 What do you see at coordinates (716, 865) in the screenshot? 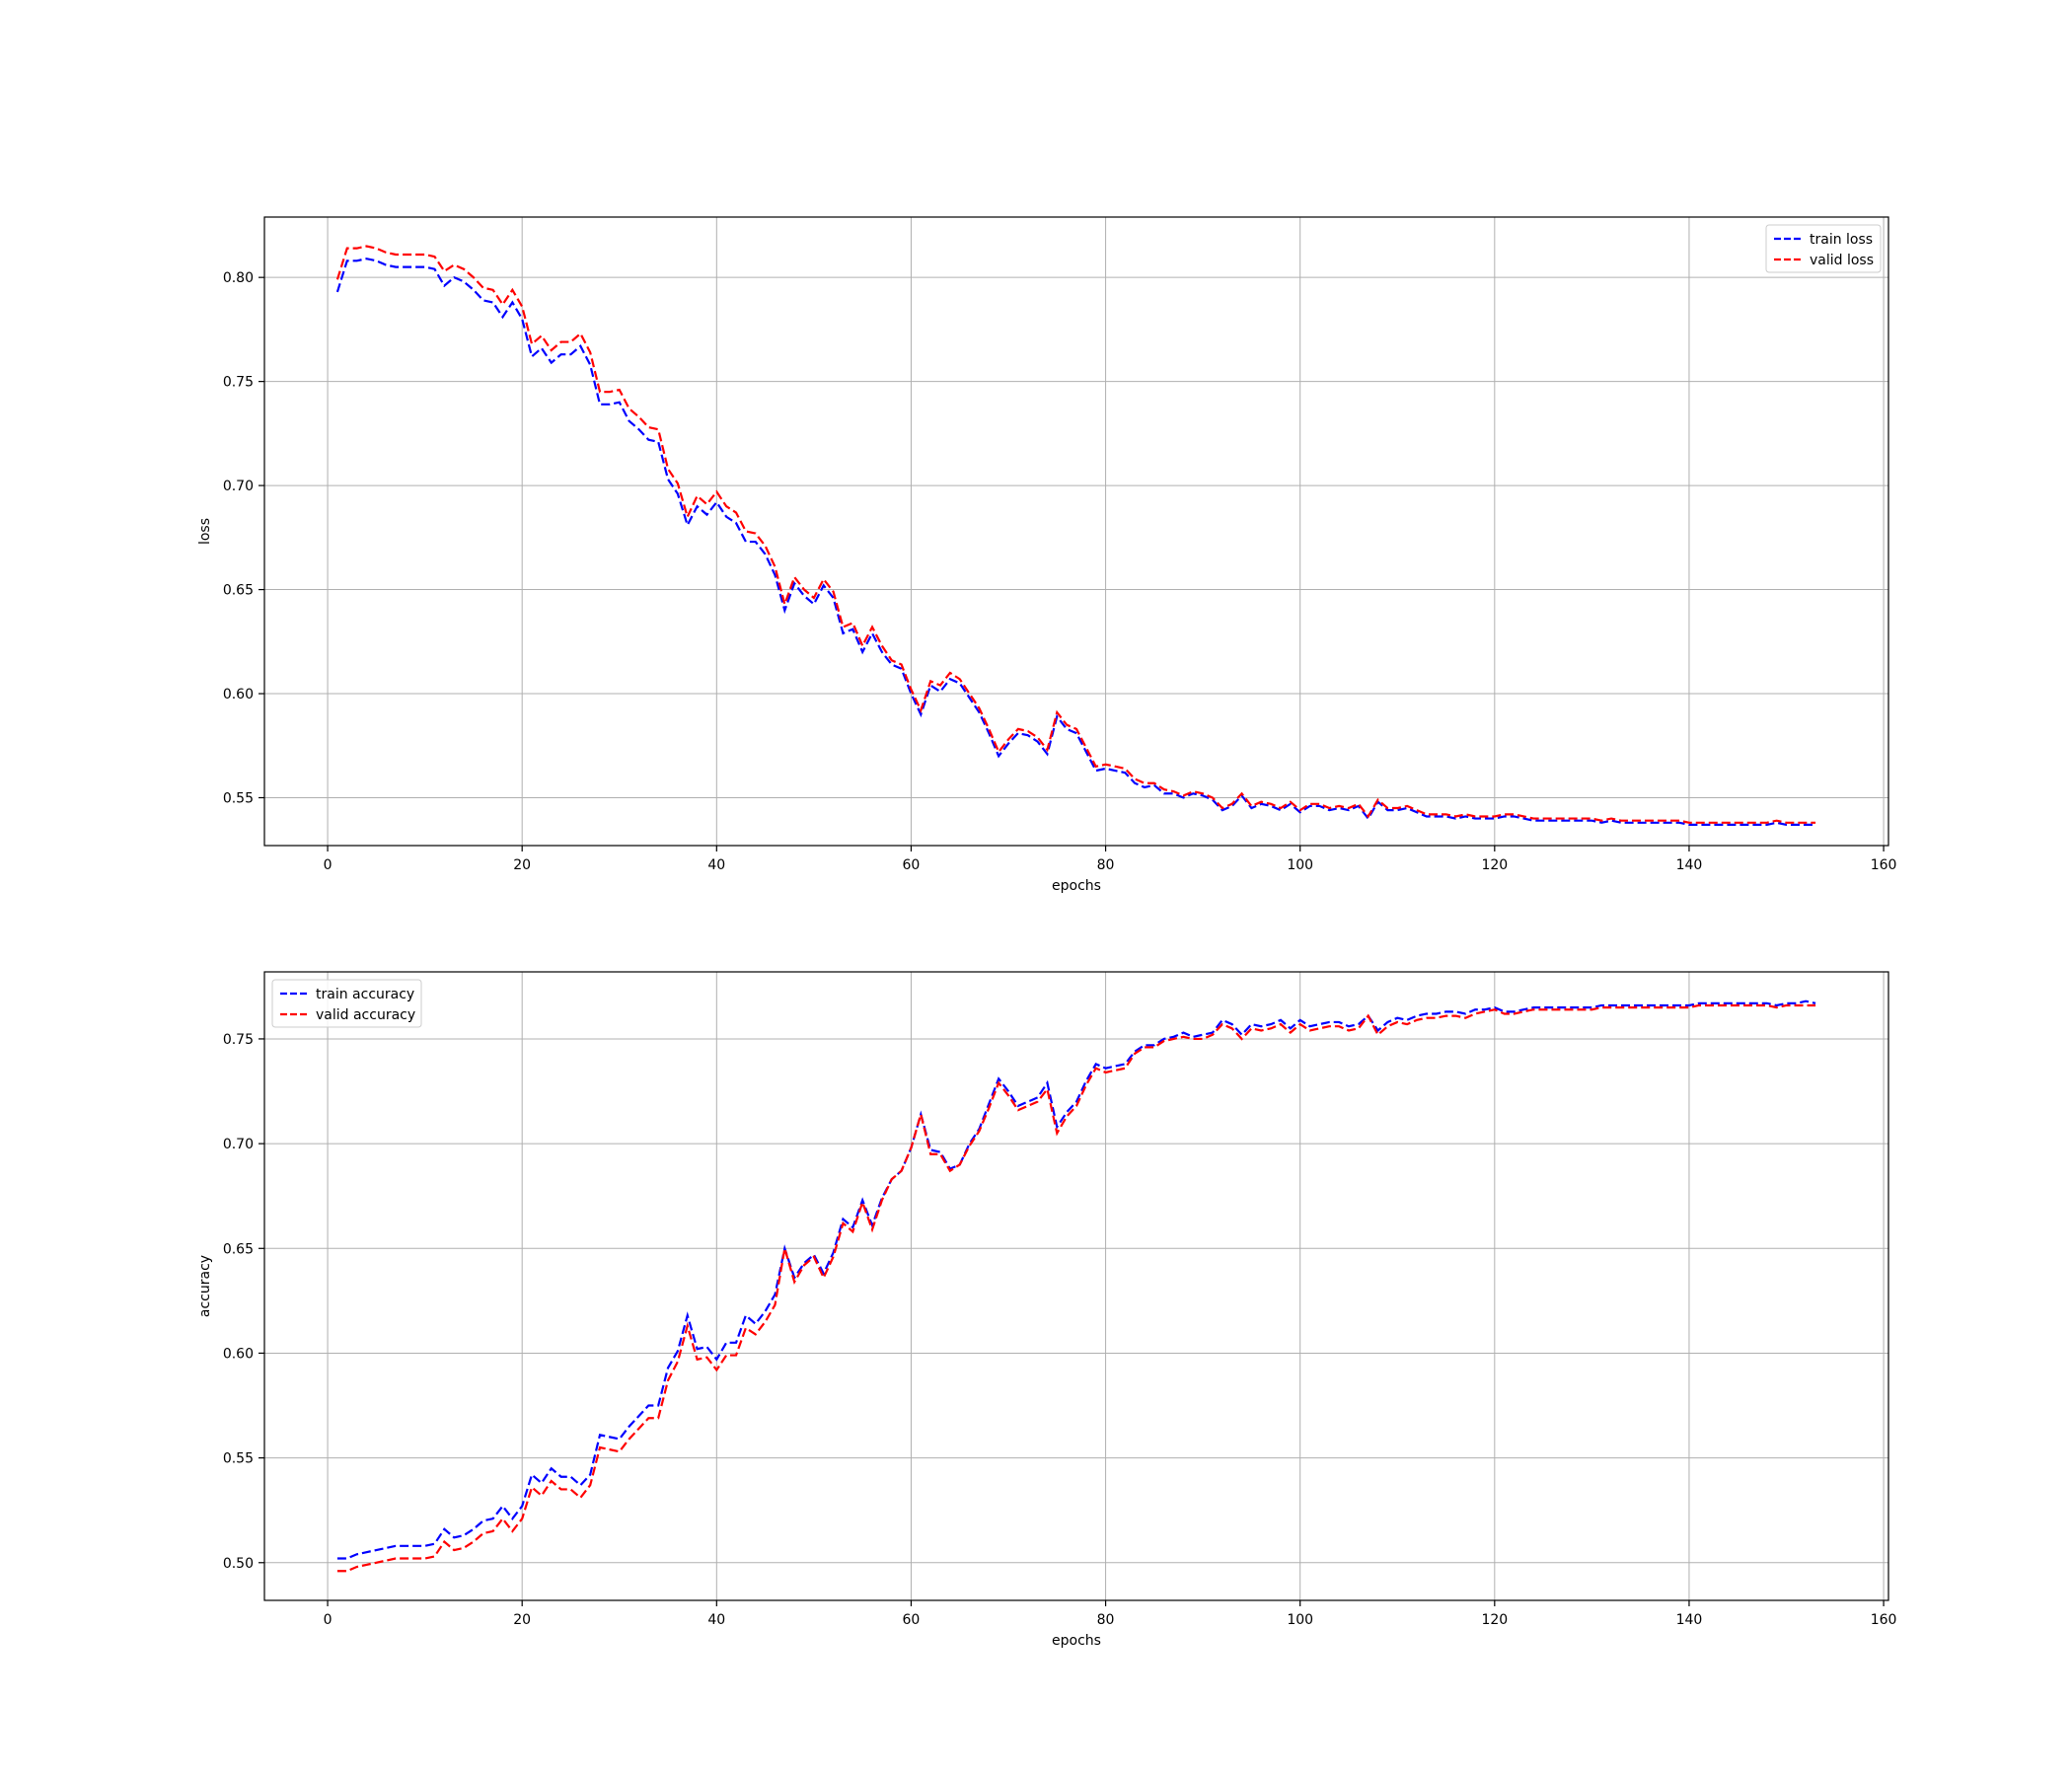
I see `loss-x-tick-label: 40` at bounding box center [716, 865].